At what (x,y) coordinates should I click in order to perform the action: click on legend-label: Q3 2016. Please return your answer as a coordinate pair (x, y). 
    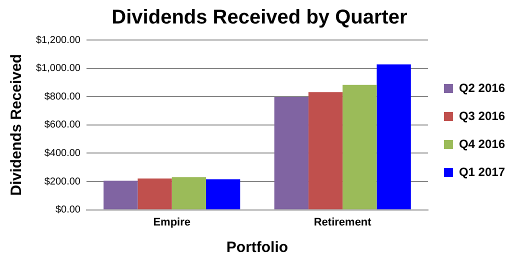
    Looking at the image, I should click on (482, 115).